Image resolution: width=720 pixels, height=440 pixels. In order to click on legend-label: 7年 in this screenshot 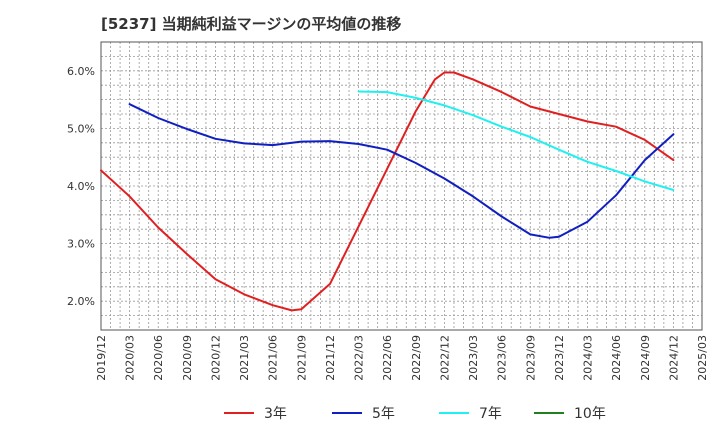, I will do `click(490, 414)`.